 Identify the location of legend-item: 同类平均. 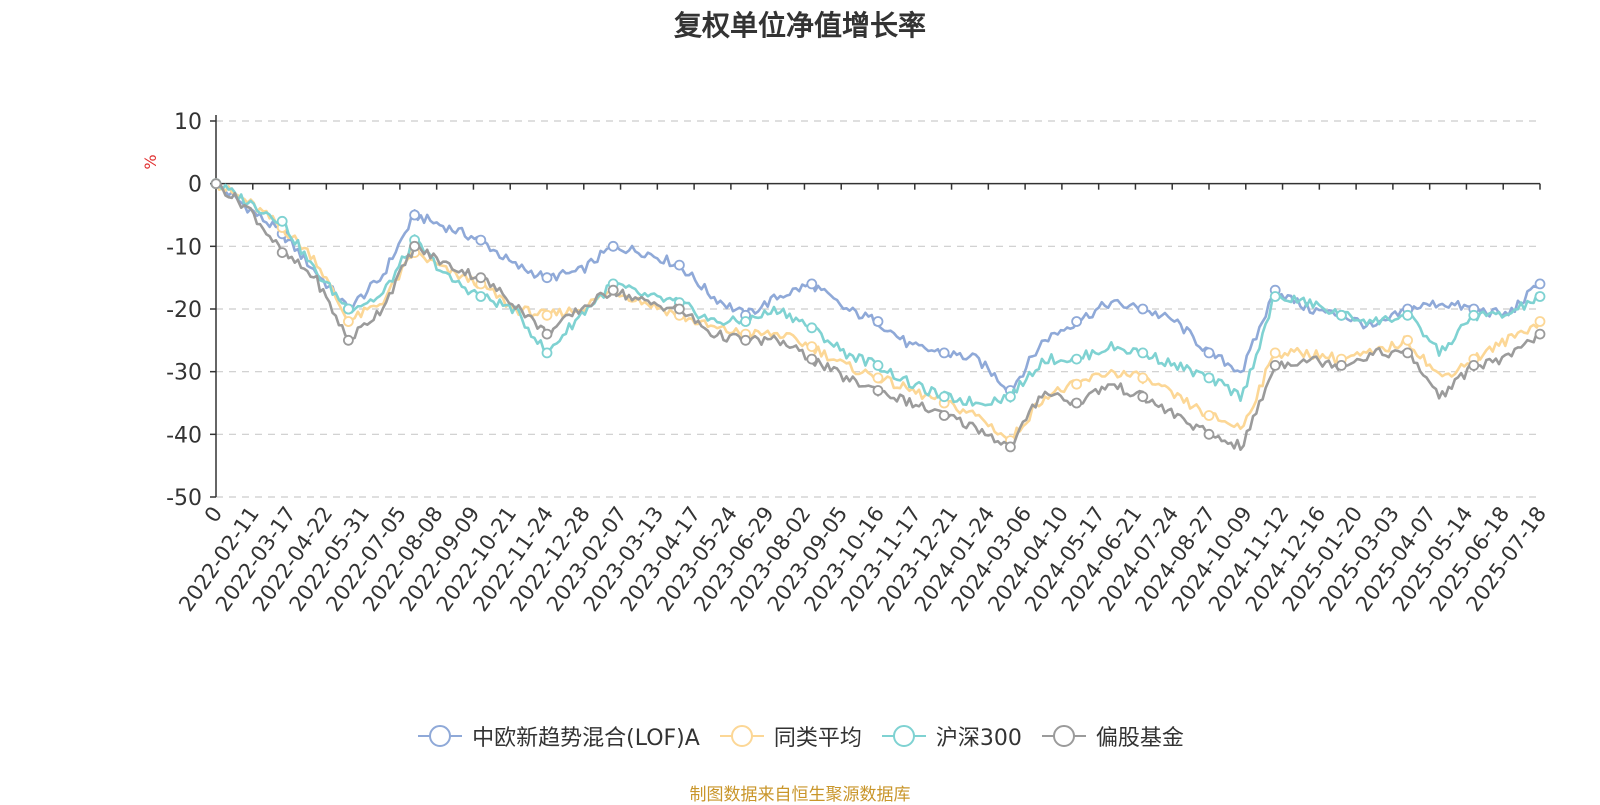
(790, 736).